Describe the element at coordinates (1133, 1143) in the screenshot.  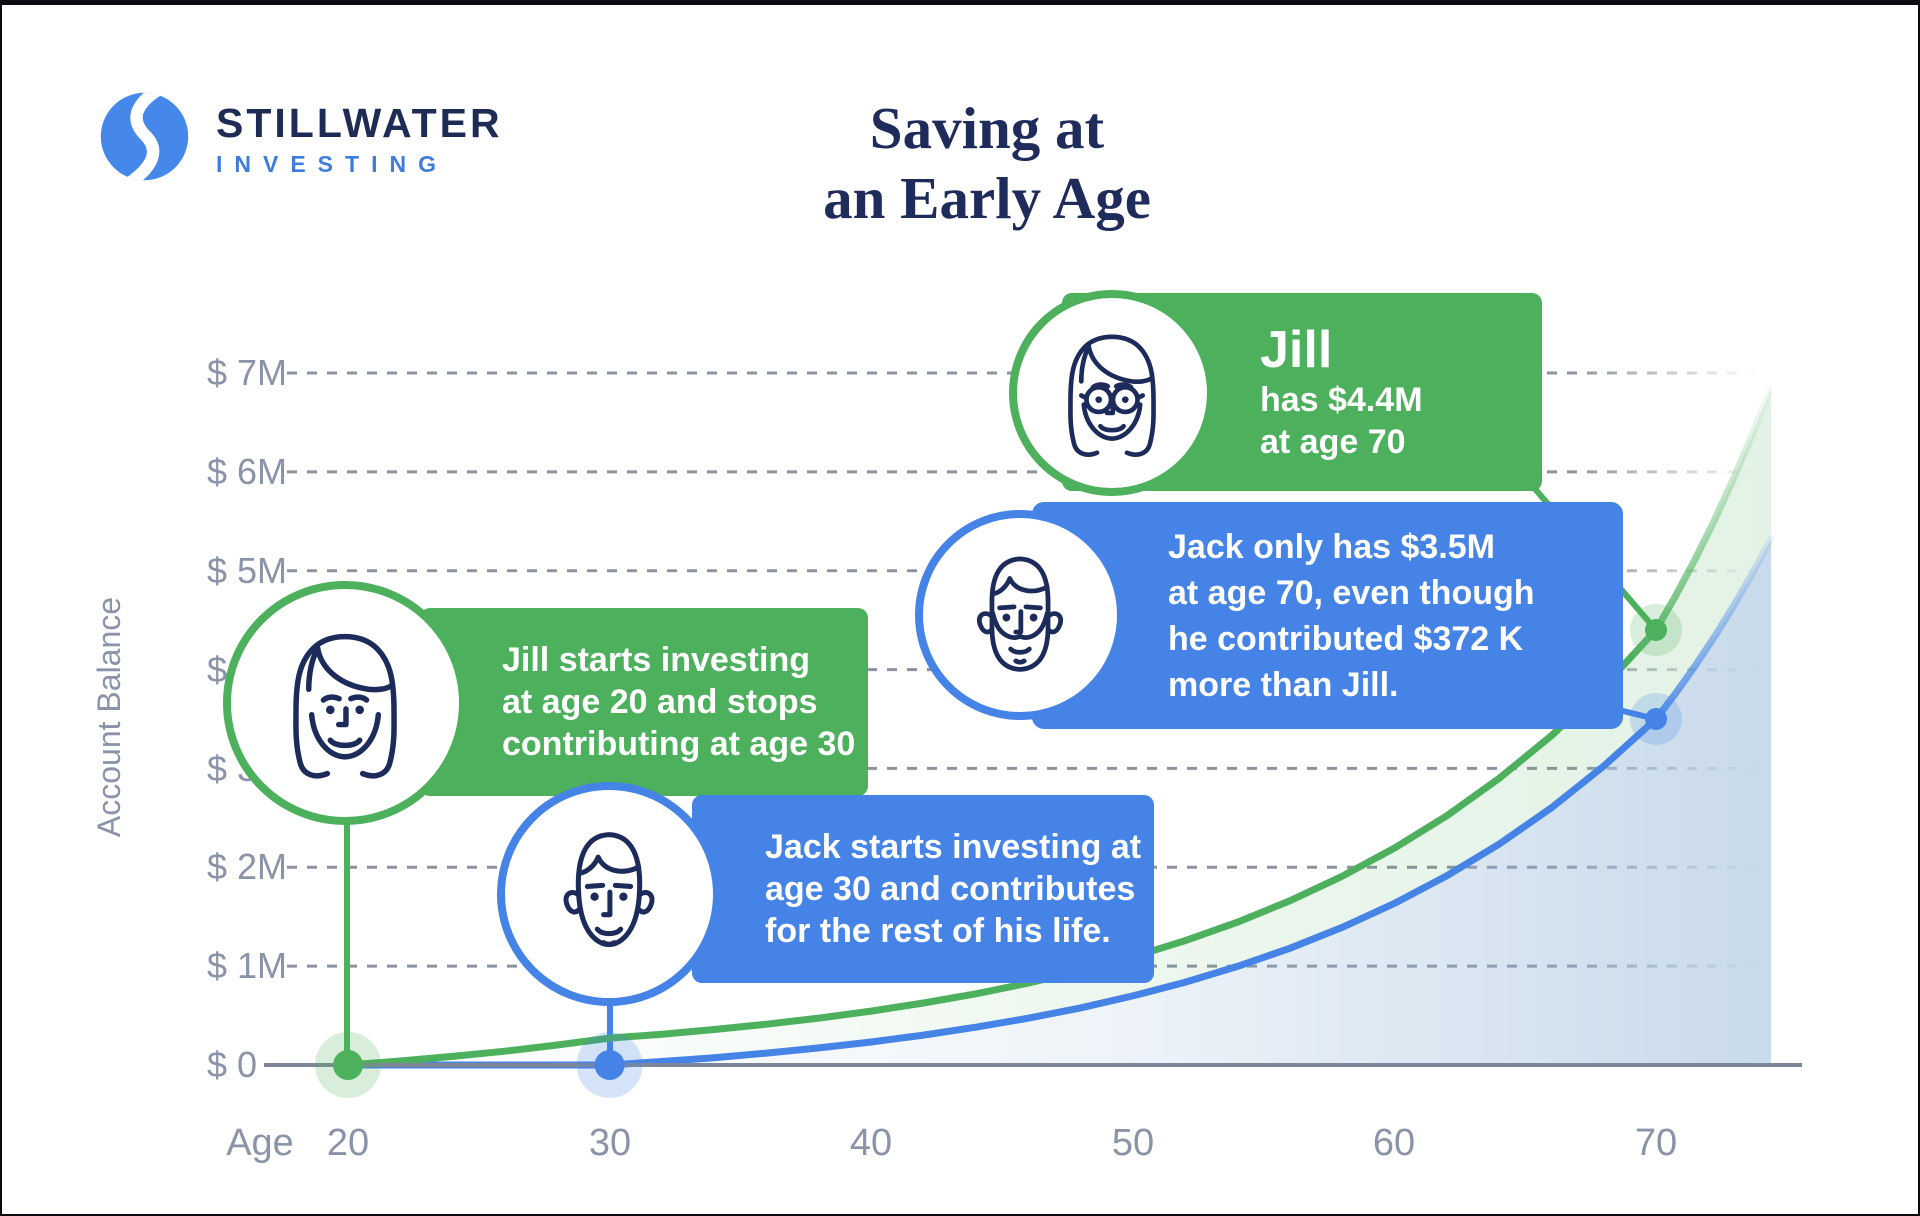
I see `x-tick-label: 50` at that location.